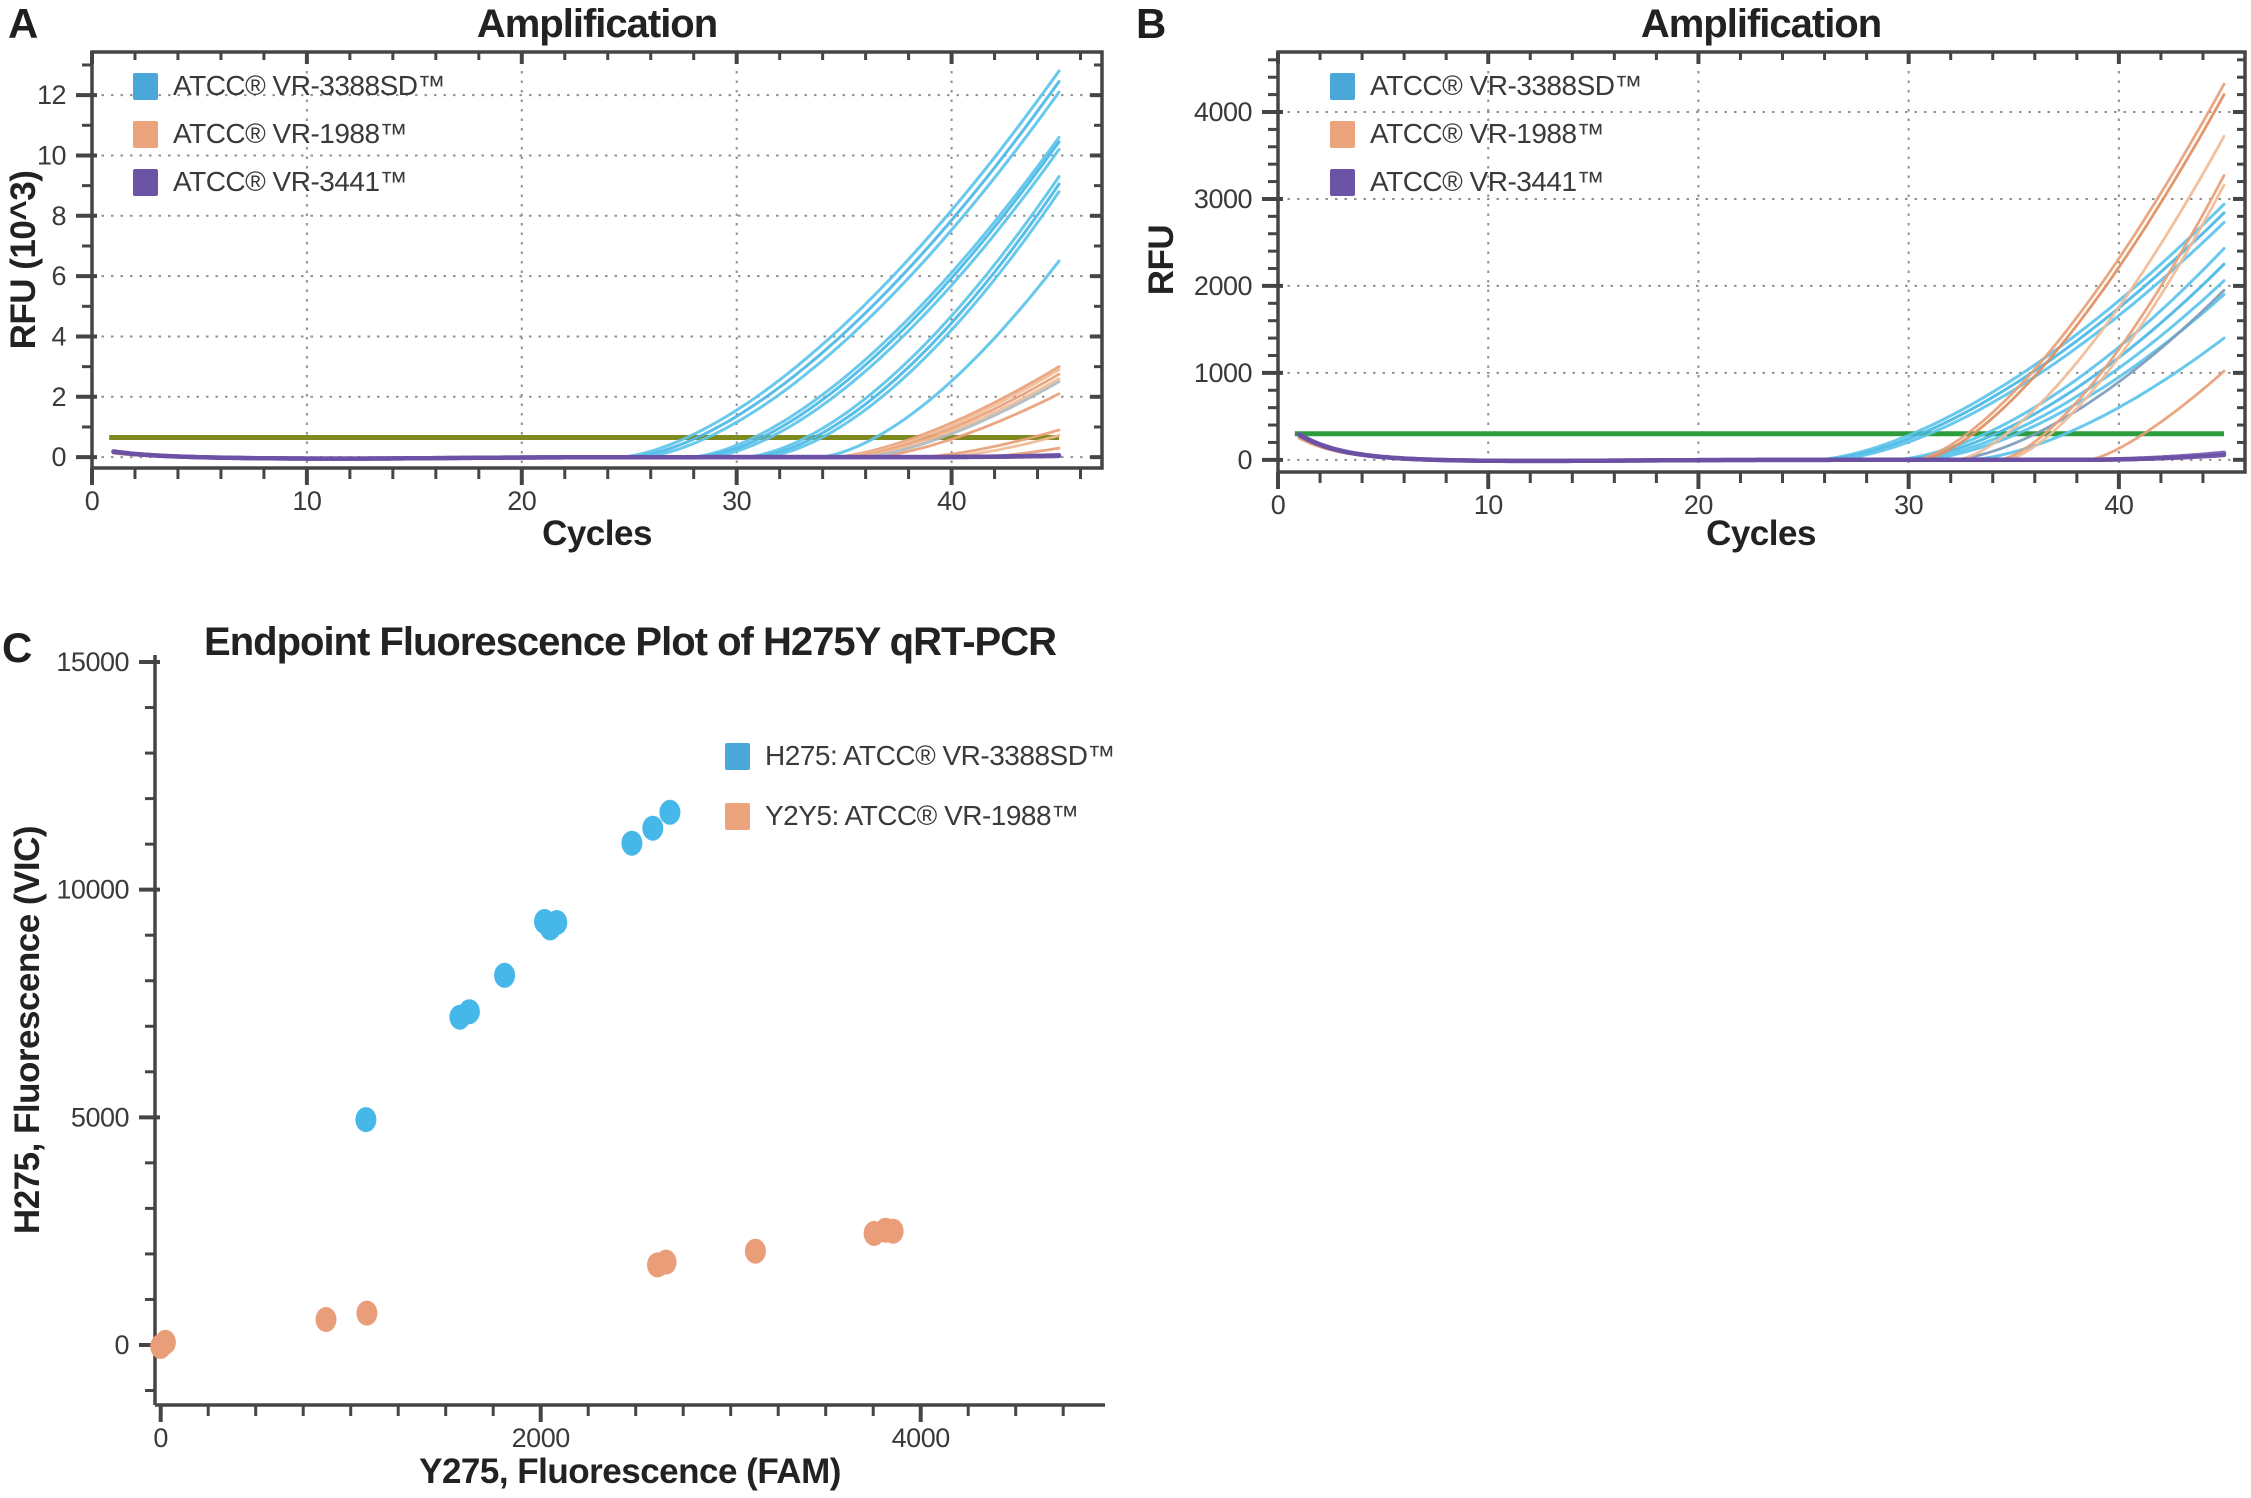 This screenshot has height=1498, width=2251. Describe the element at coordinates (1151, 23) in the screenshot. I see `panel-b-letter: B` at that location.